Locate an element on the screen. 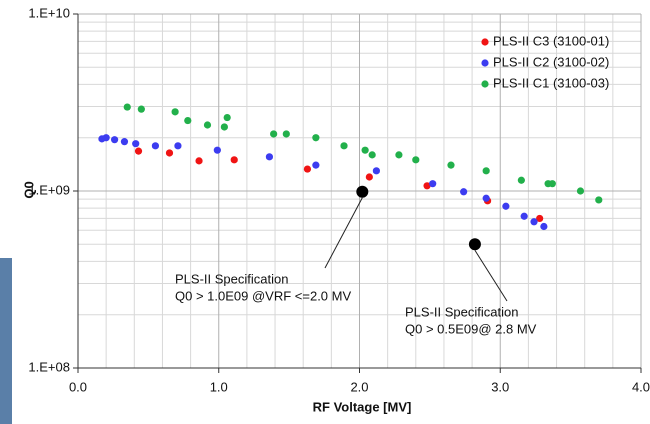  annotation-text: Q0 > 1.0E09 @VRF <=2.0 MV is located at coordinates (263, 295).